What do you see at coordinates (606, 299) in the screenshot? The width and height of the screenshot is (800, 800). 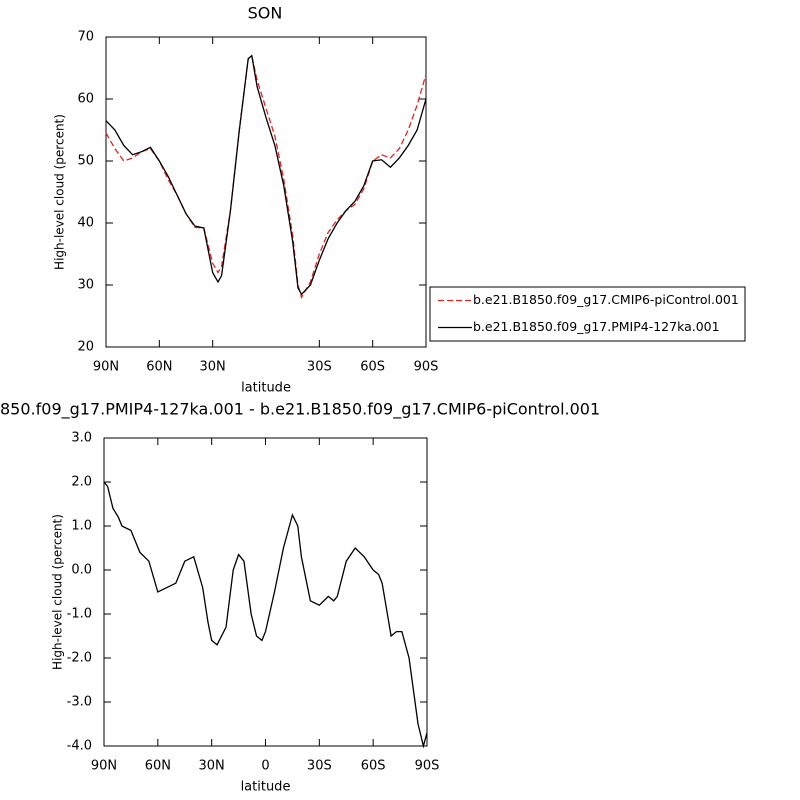 I see `legend-label: b.e21.B1850.f09_g17.CMIP6-piControl.001` at bounding box center [606, 299].